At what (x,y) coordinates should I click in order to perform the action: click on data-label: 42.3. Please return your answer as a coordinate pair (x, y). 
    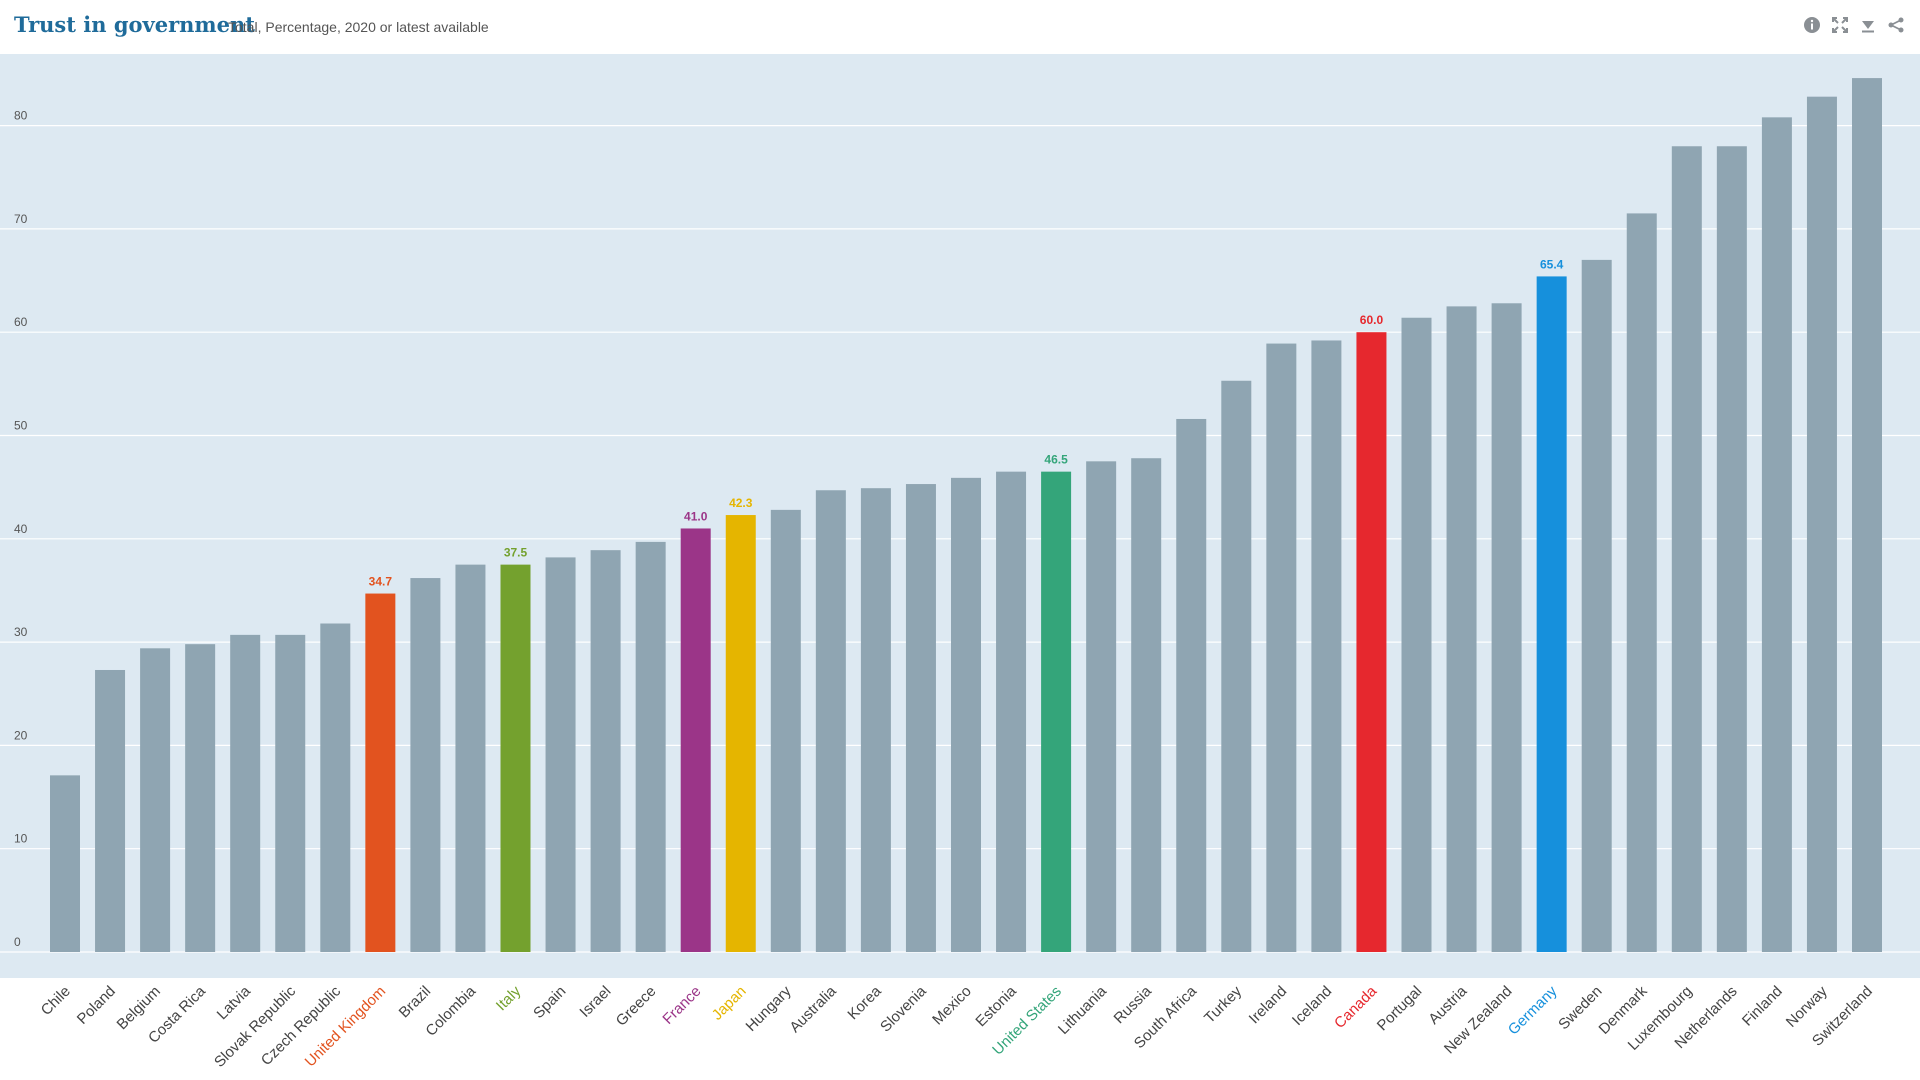
    Looking at the image, I should click on (741, 503).